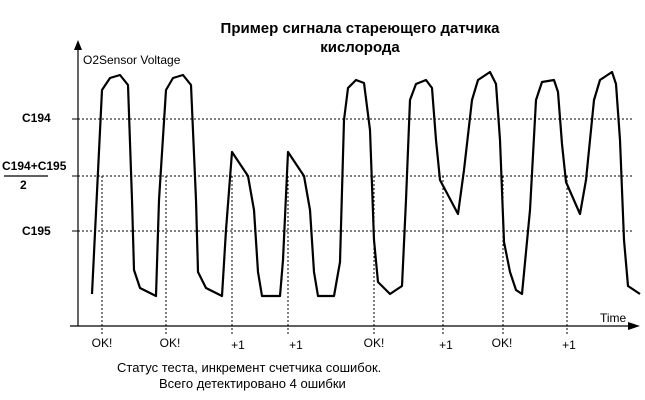  What do you see at coordinates (446, 345) in the screenshot?
I see `marker-label-6: +1` at bounding box center [446, 345].